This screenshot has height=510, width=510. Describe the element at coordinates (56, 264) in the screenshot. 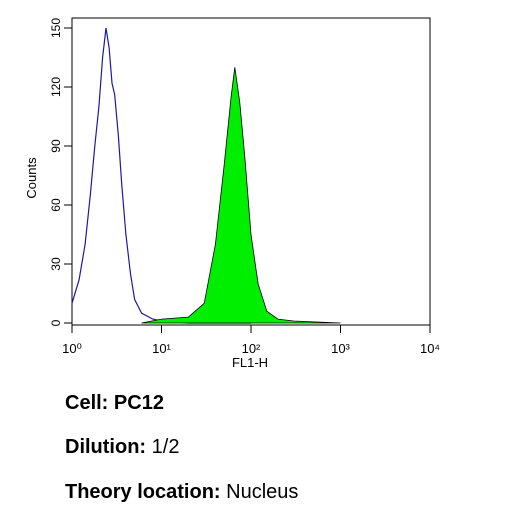

I see `y-tick-label: 30` at that location.